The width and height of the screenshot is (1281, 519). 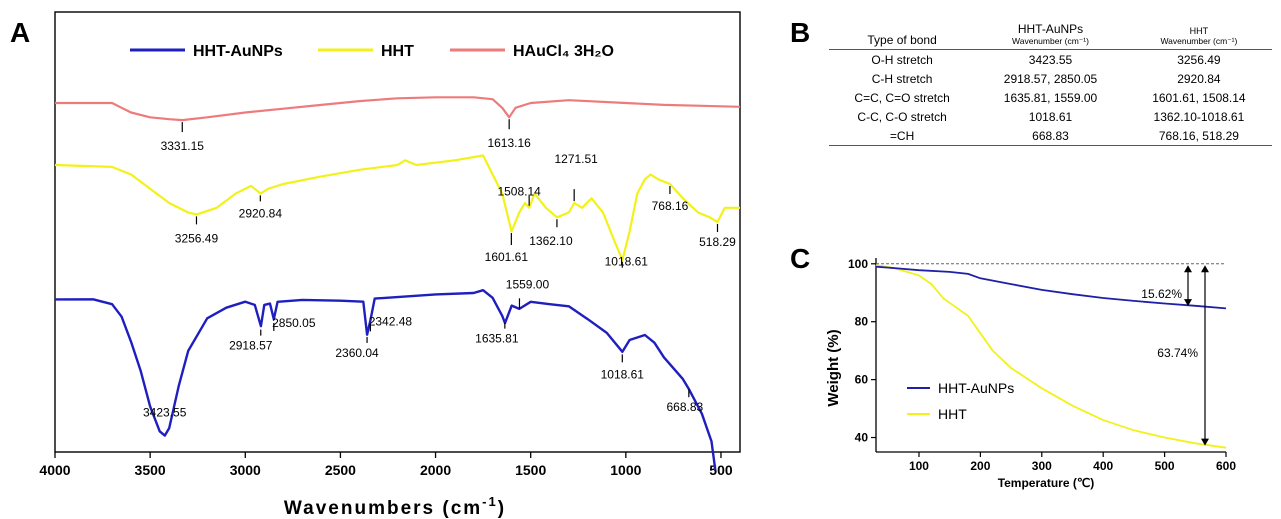 I want to click on ftir-x-tick-label: 1000, so click(x=625, y=470).